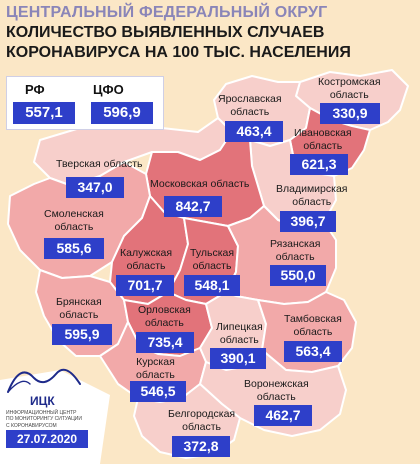  Describe the element at coordinates (79, 308) in the screenshot. I see `region-label-bryansk: Брянская область` at that location.